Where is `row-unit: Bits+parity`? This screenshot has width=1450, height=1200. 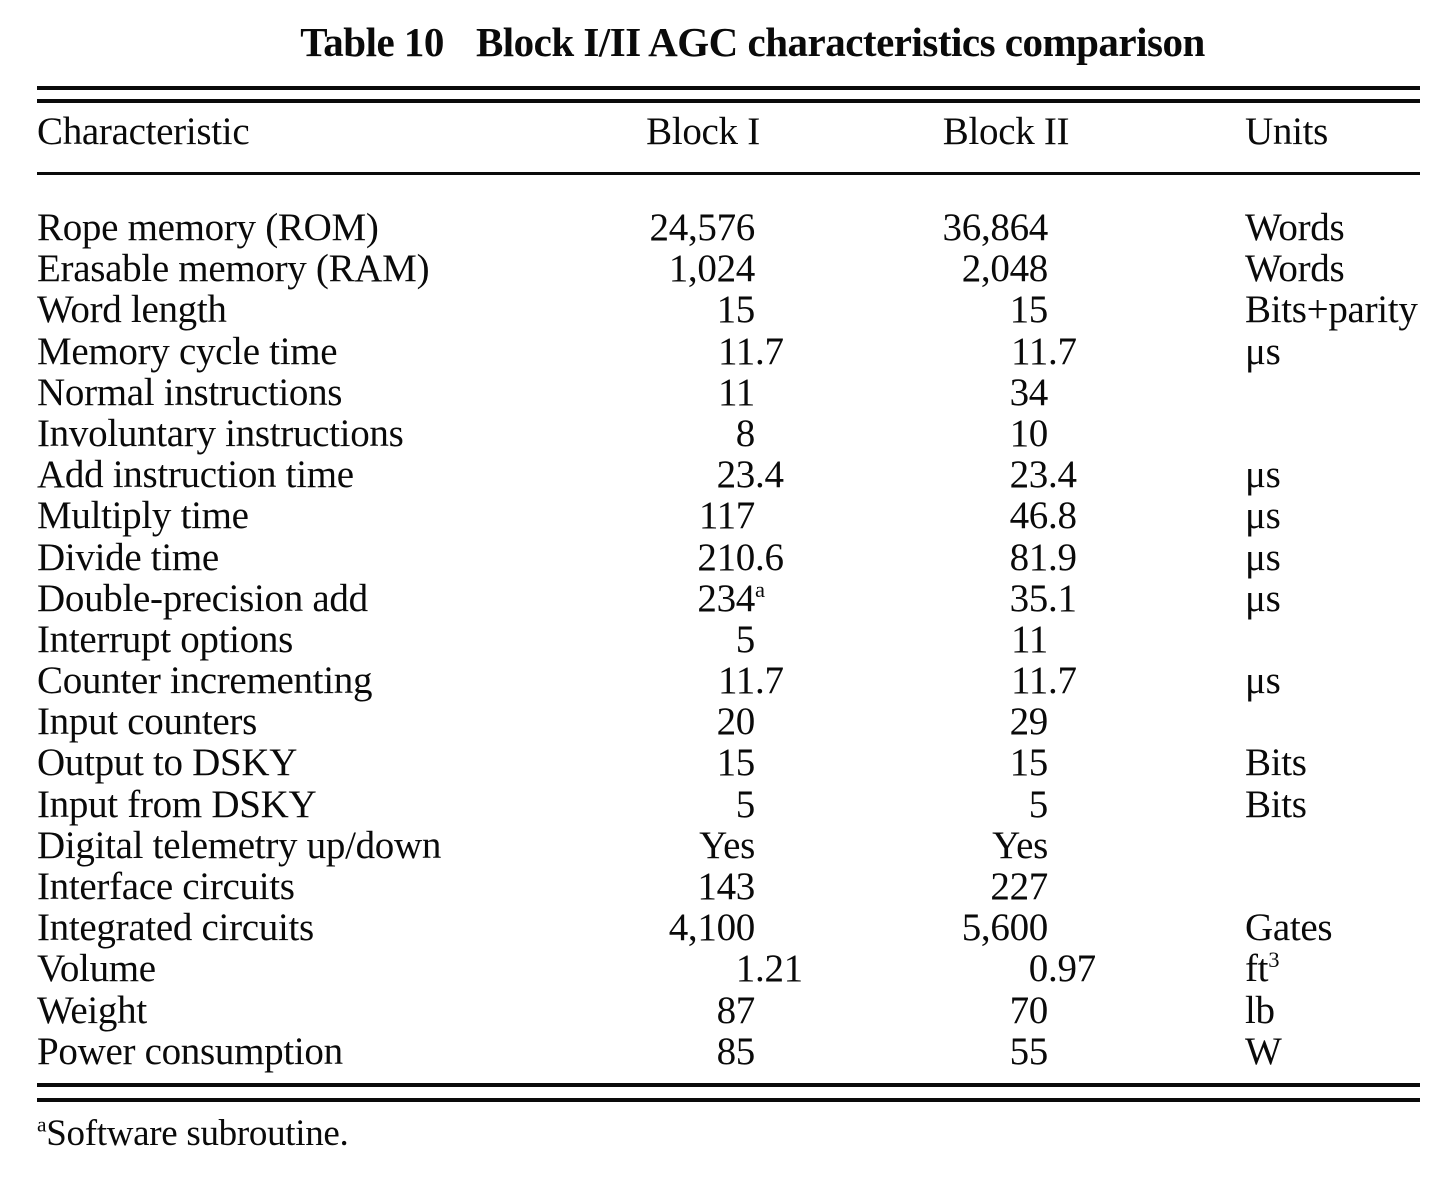
row-unit: Bits+parity is located at coordinates (1259, 309).